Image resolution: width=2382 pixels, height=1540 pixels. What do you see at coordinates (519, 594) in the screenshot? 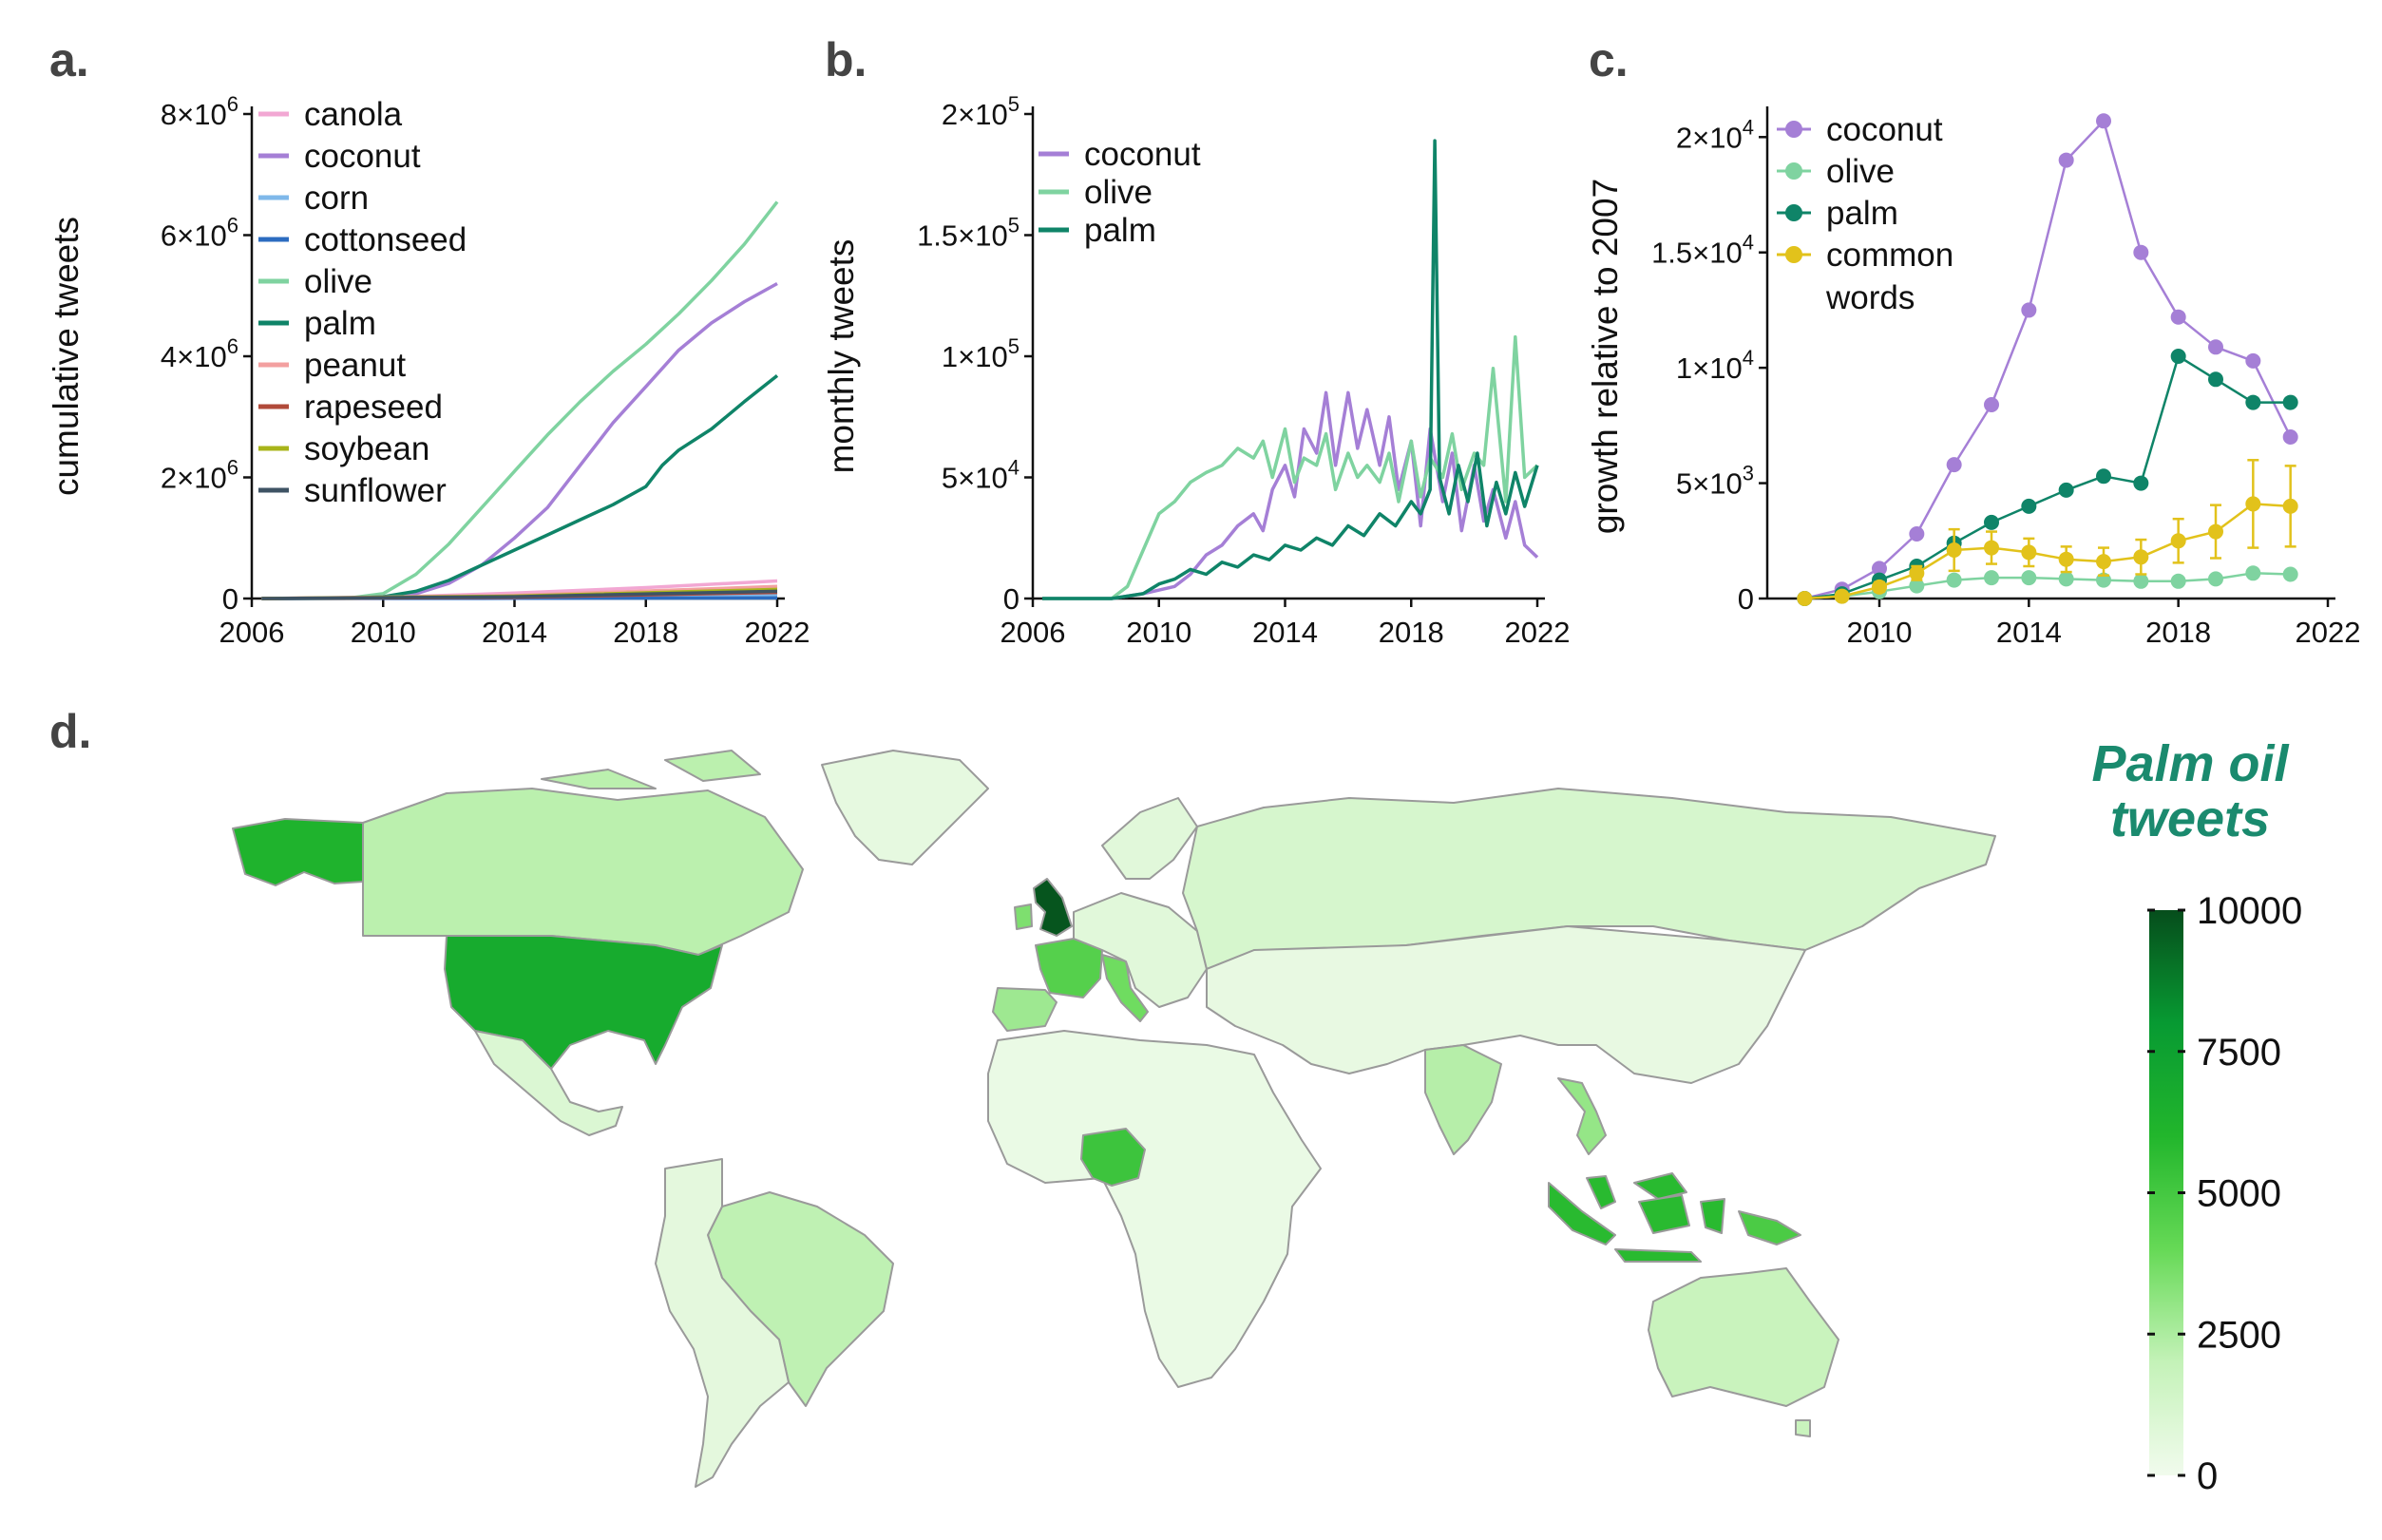
I see `series-line-sunflower` at bounding box center [519, 594].